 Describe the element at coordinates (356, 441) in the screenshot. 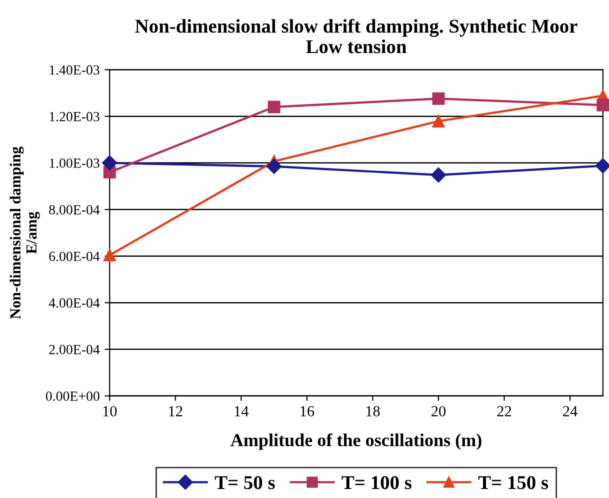

I see `x-axis-title: Amplitude of the oscillations (m)` at that location.